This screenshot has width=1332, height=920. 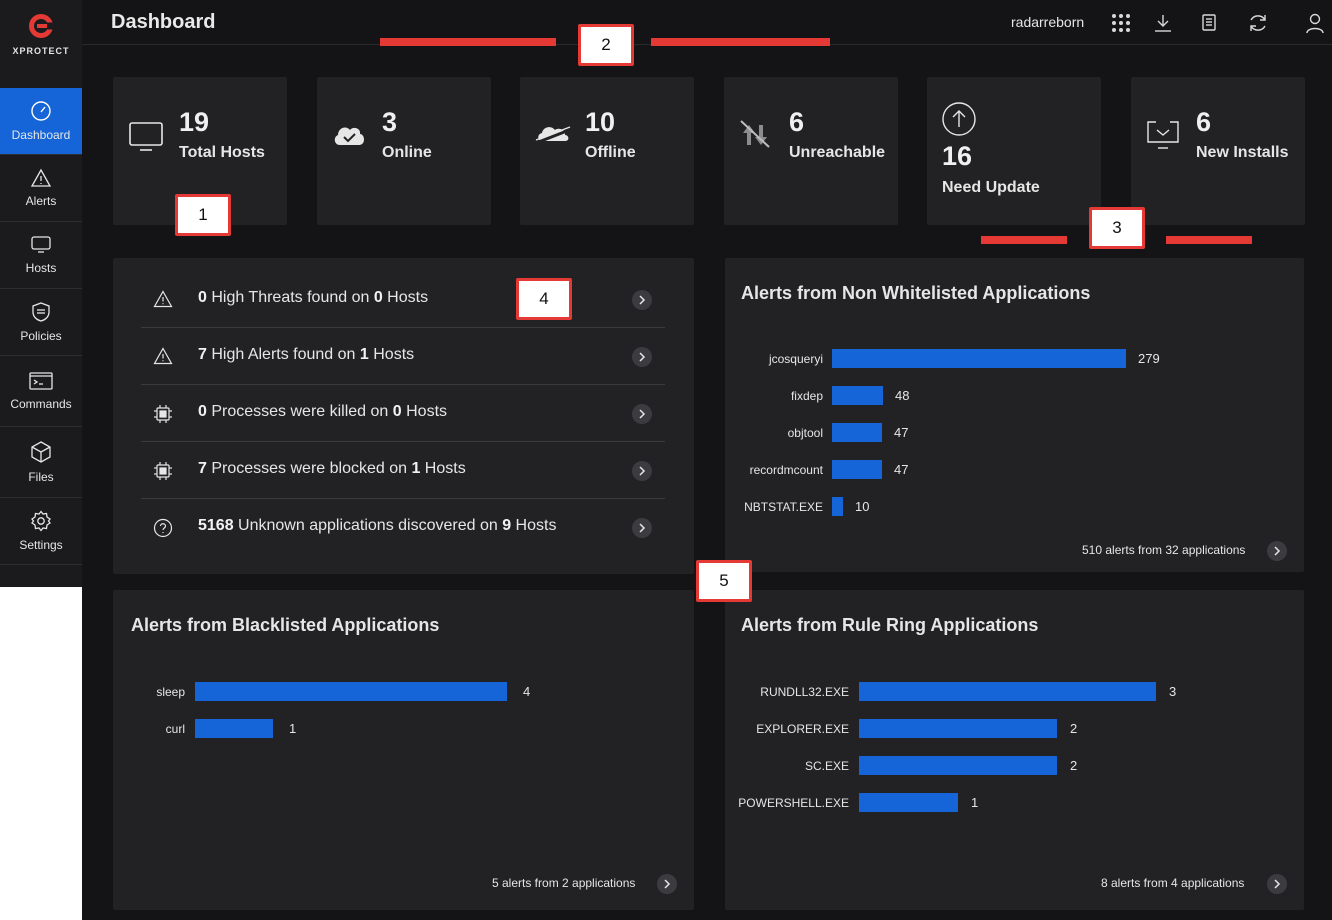 I want to click on gauge-icon, so click(x=41, y=111).